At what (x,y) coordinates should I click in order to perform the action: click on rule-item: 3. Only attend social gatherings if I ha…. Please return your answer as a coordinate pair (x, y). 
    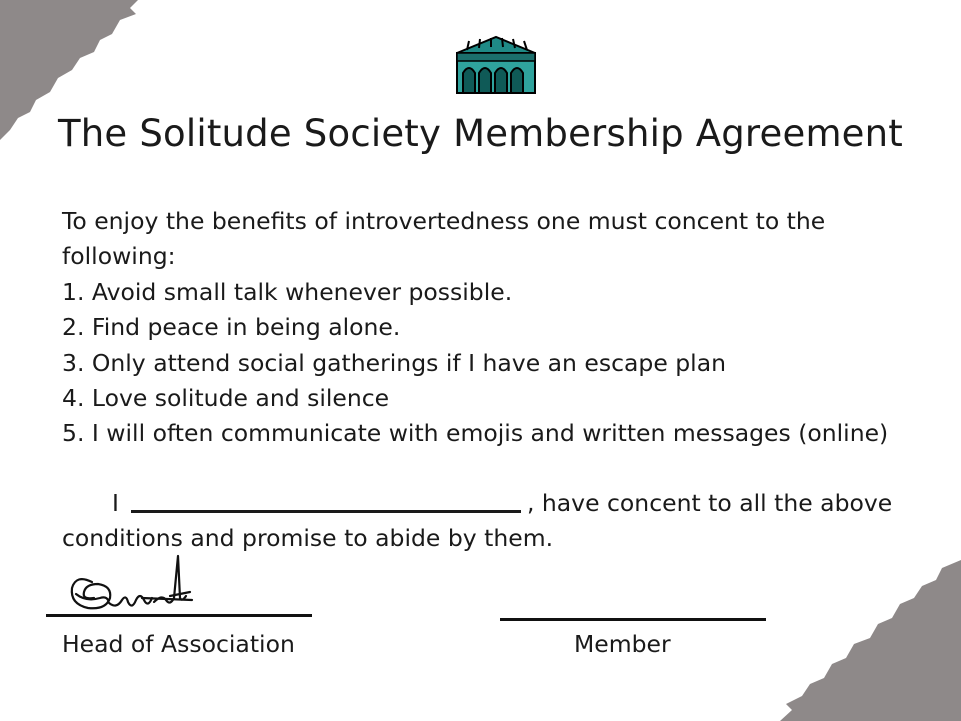
    Looking at the image, I should click on (394, 362).